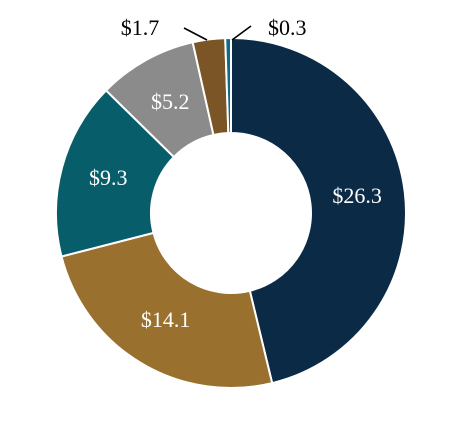 The image size is (458, 430). I want to click on slice-label-2: $9.3, so click(108, 177).